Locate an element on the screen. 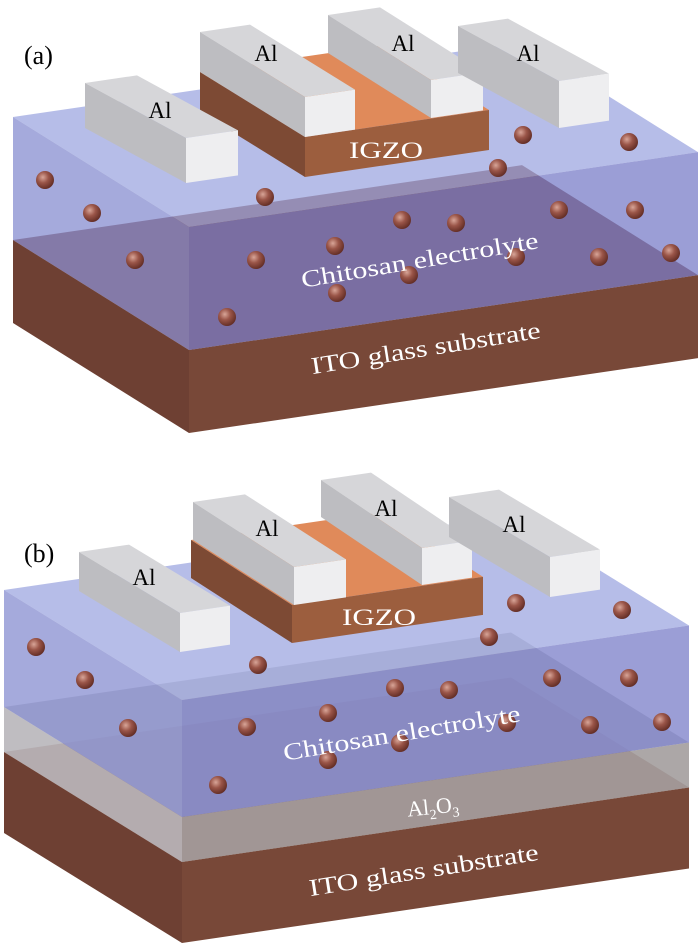  igzo-label: IGZO is located at coordinates (386, 150).